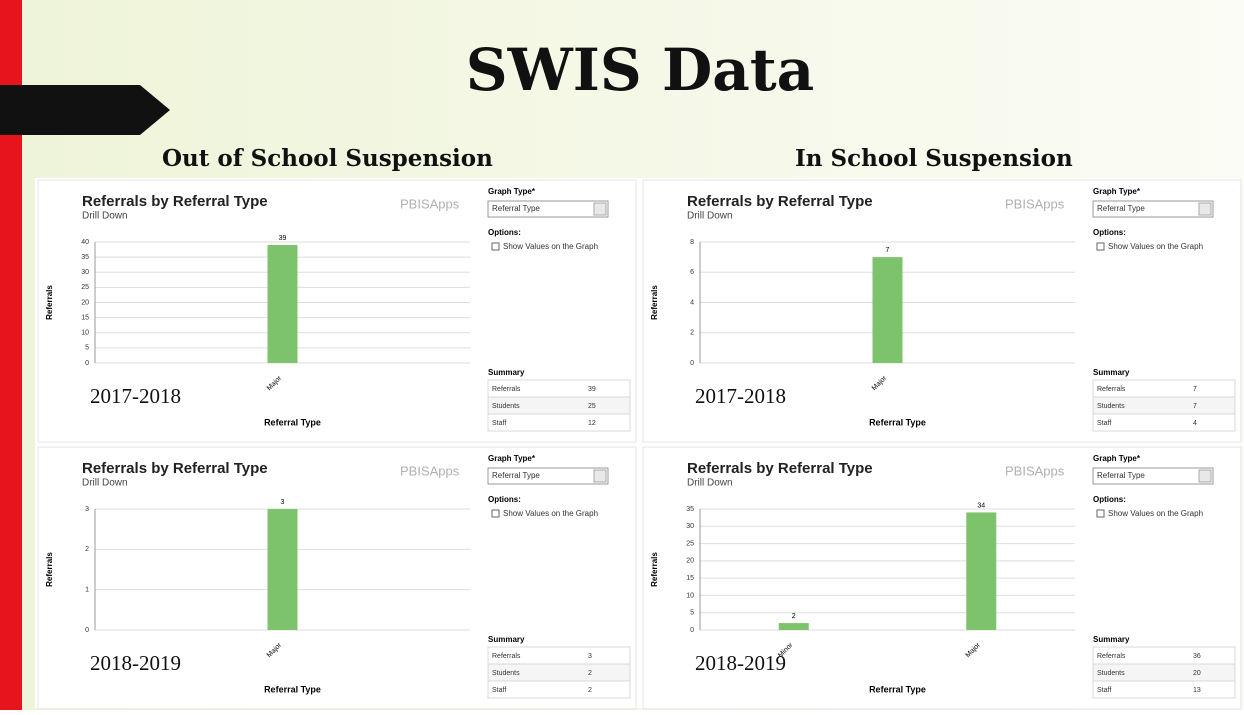  I want to click on summary-value: 12, so click(592, 423).